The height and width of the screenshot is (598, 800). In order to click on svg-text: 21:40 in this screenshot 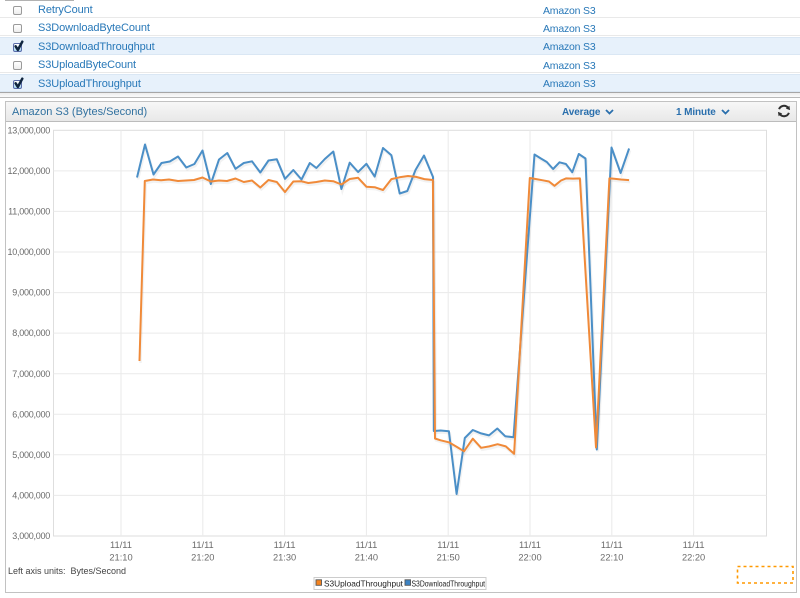, I will do `click(366, 558)`.